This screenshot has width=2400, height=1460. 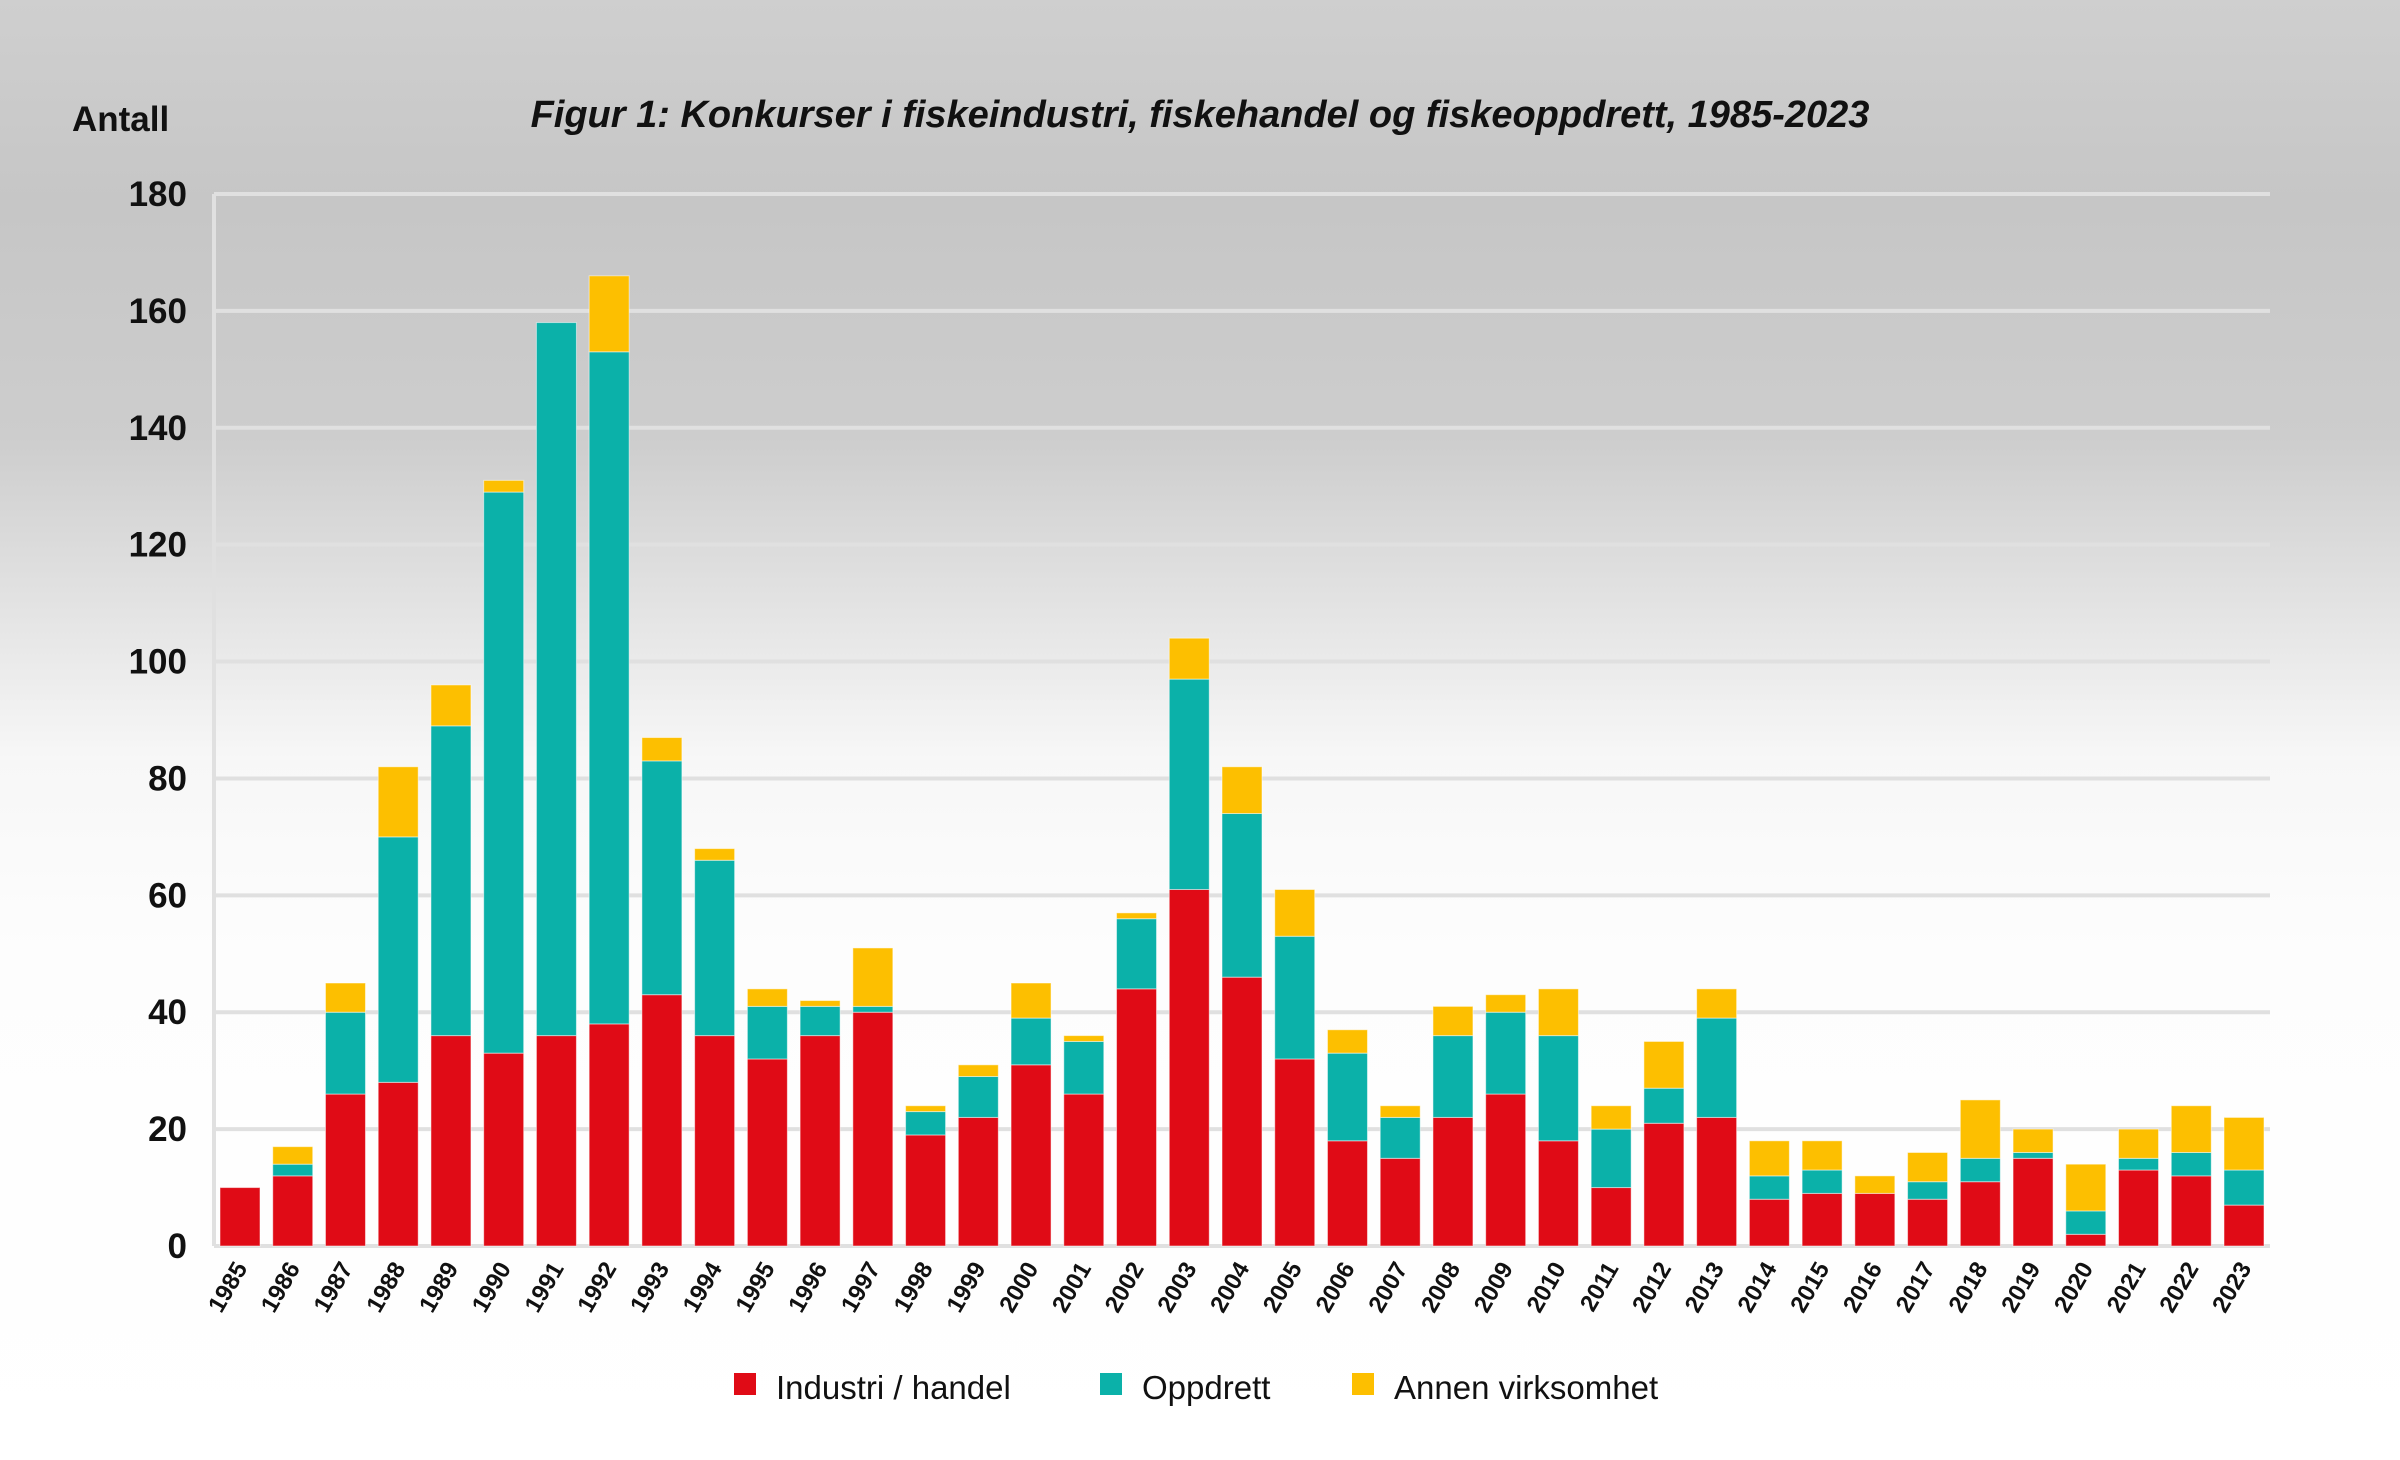 I want to click on x-tick-label: 1993, so click(x=650, y=1288).